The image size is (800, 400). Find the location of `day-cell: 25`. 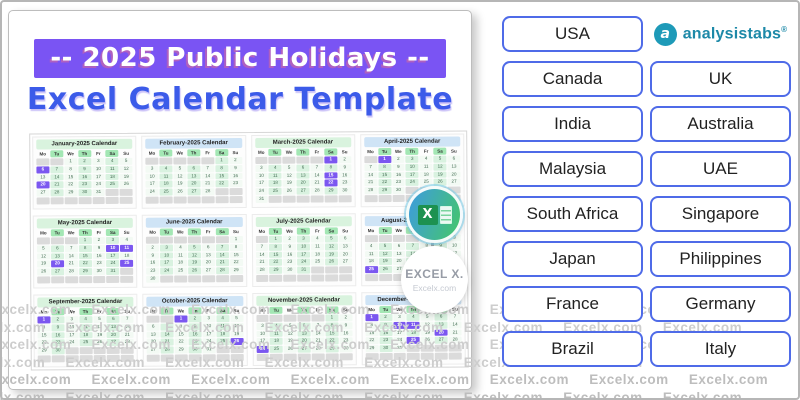

day-cell: 25 is located at coordinates (181, 271).